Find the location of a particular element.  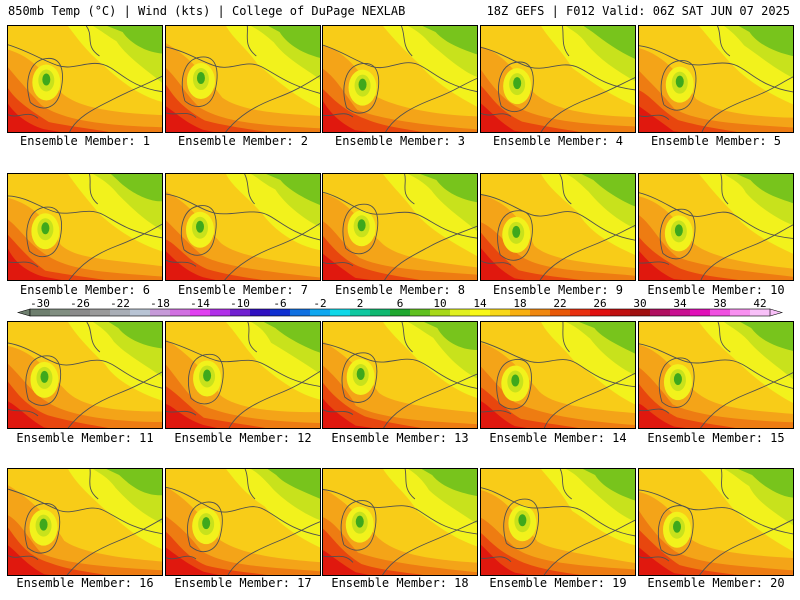

ensemble-member-label: Ensemble Member: 13 is located at coordinates (400, 438).